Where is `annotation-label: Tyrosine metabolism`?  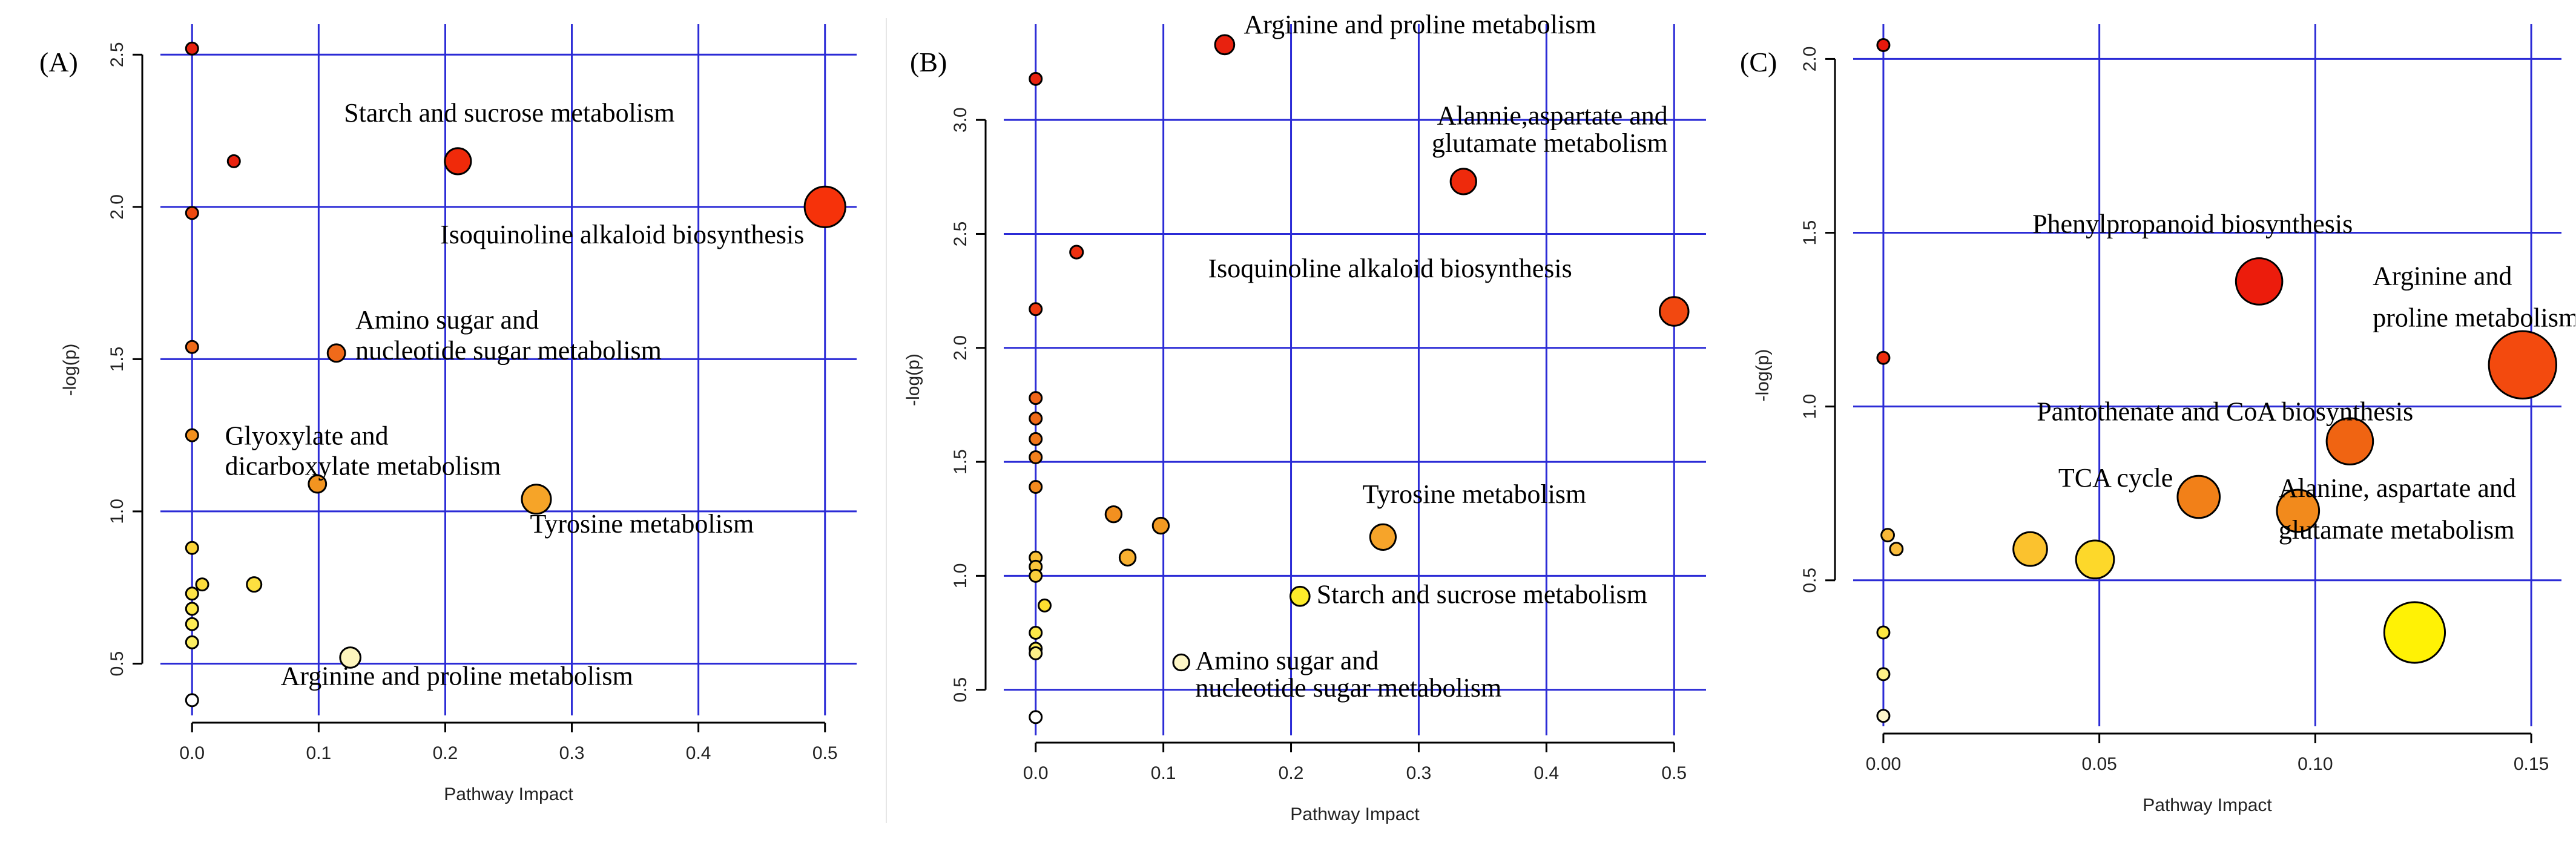
annotation-label: Tyrosine metabolism is located at coordinates (642, 524).